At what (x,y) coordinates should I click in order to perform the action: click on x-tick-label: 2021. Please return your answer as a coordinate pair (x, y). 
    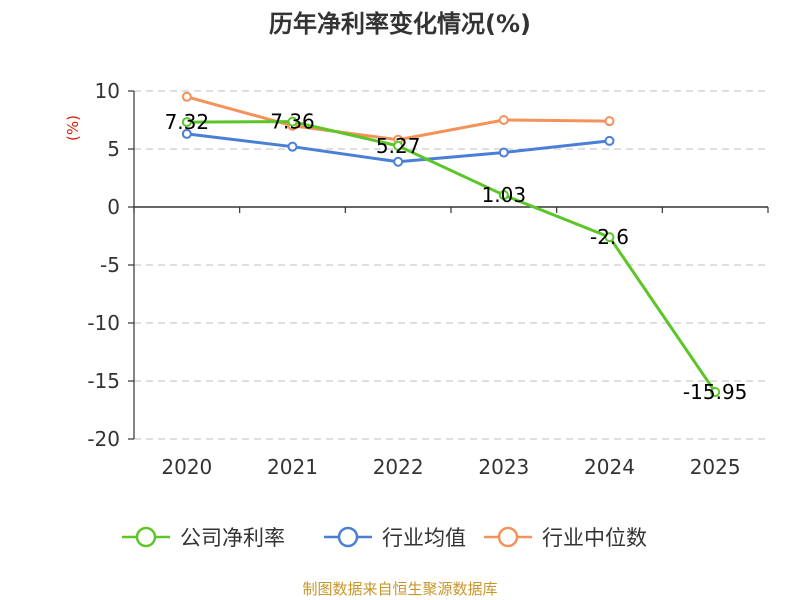
    Looking at the image, I should click on (292, 467).